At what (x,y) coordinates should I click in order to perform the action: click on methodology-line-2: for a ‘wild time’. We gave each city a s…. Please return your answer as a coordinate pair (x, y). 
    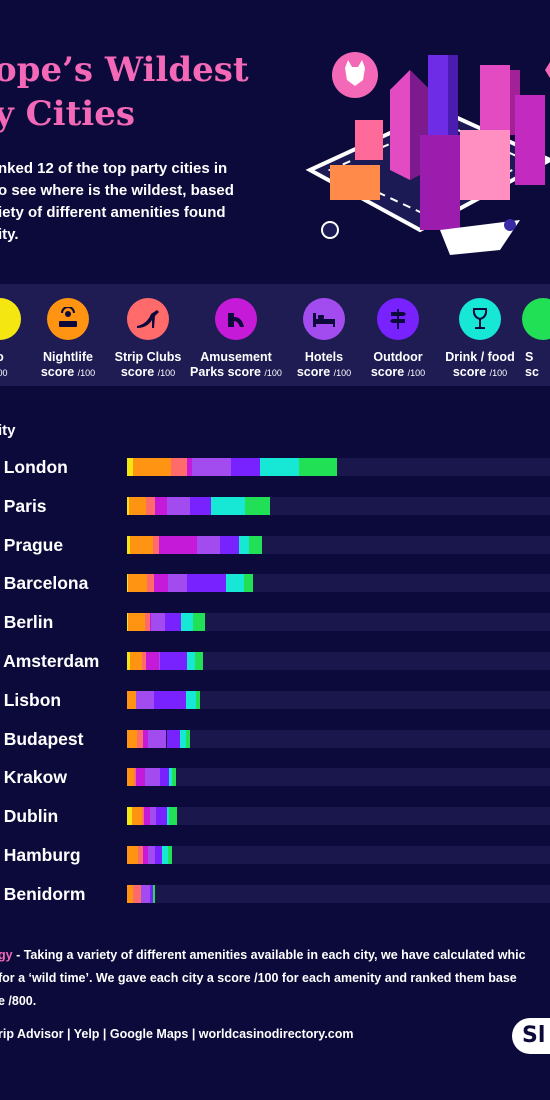
    Looking at the image, I should click on (258, 978).